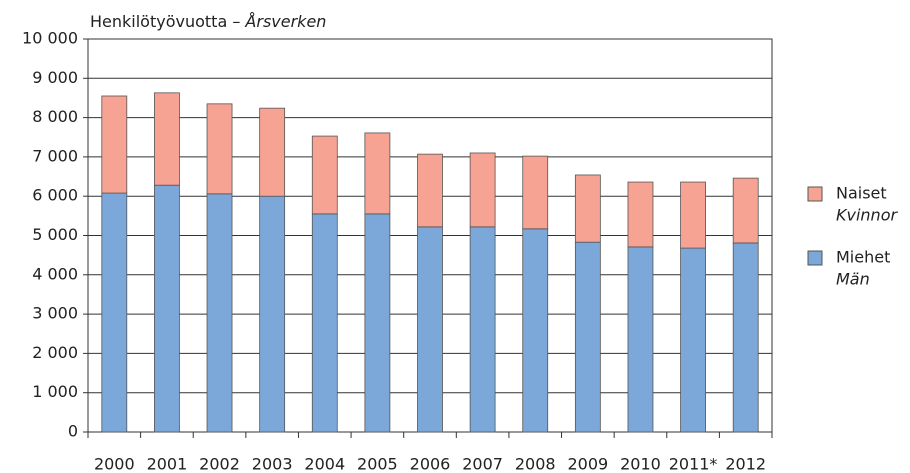 The width and height of the screenshot is (910, 473). What do you see at coordinates (55, 77) in the screenshot?
I see `y-tick-label: 9 000` at bounding box center [55, 77].